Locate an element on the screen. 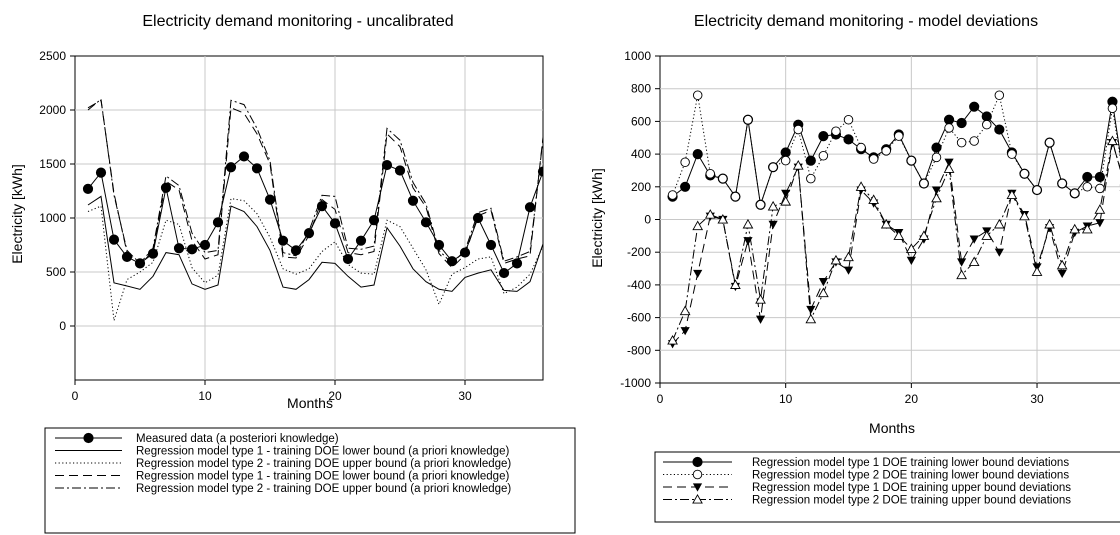 This screenshot has width=1120, height=535. y-tick-label: 600 is located at coordinates (641, 121).